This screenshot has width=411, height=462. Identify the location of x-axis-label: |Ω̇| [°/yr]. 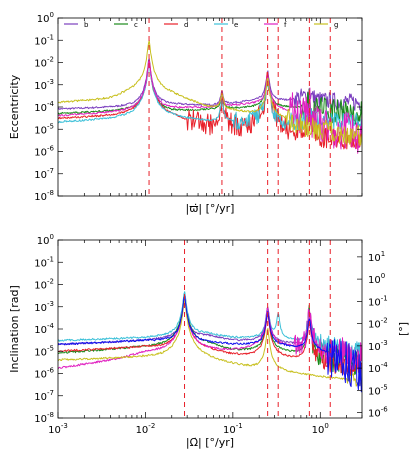
(210, 442).